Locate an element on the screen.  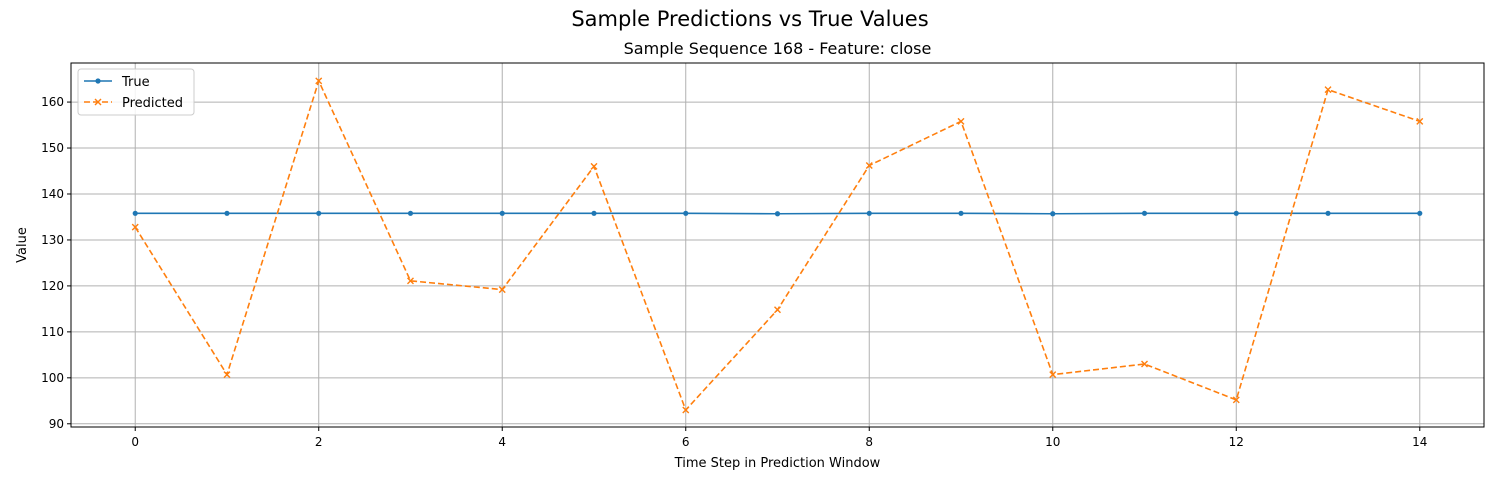
series-true is located at coordinates (777, 213).